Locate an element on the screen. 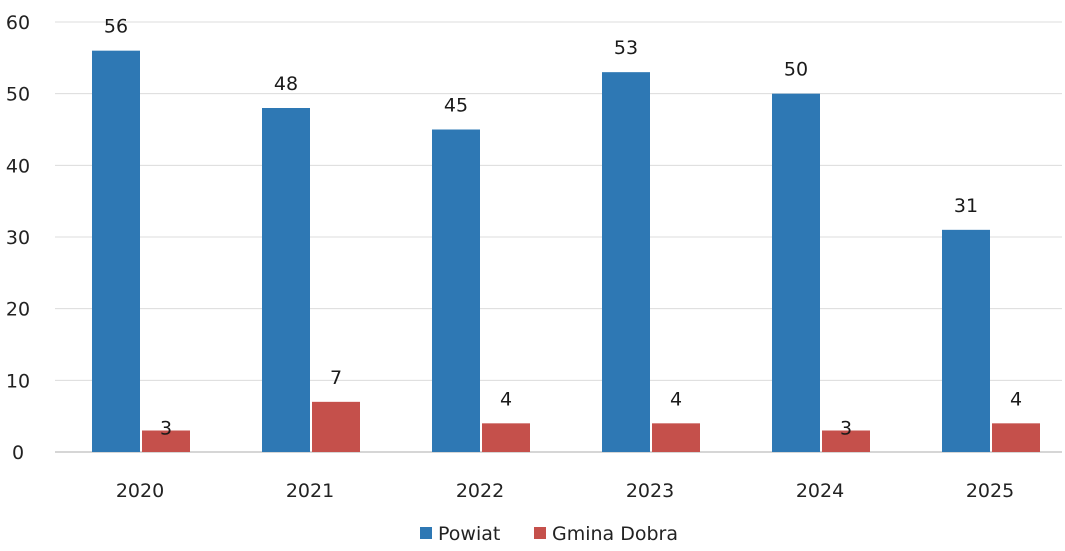 The width and height of the screenshot is (1065, 551). data-label: 50 is located at coordinates (796, 70).